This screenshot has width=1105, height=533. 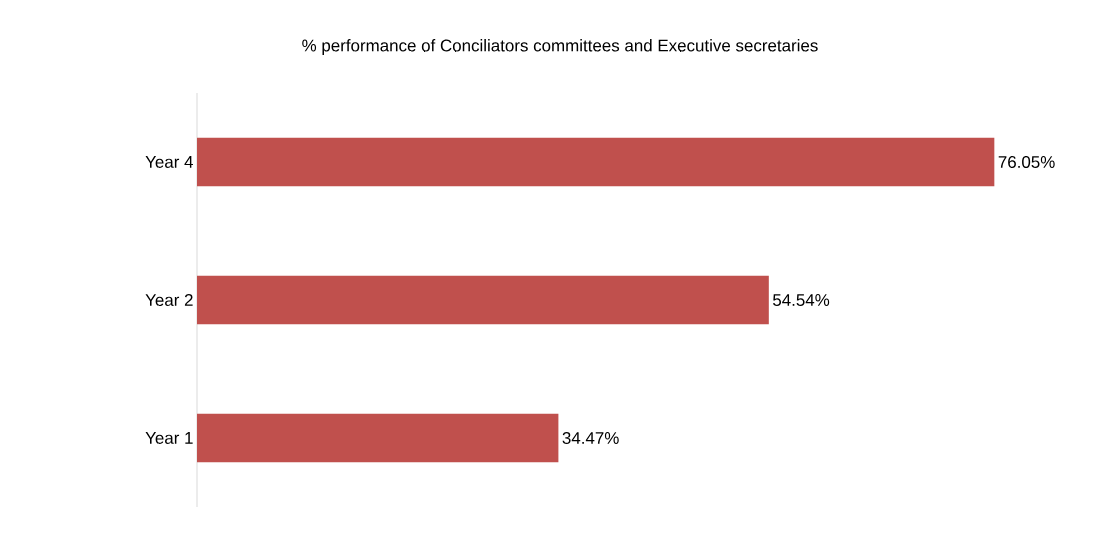 I want to click on data-label: 76.05%, so click(x=1026, y=162).